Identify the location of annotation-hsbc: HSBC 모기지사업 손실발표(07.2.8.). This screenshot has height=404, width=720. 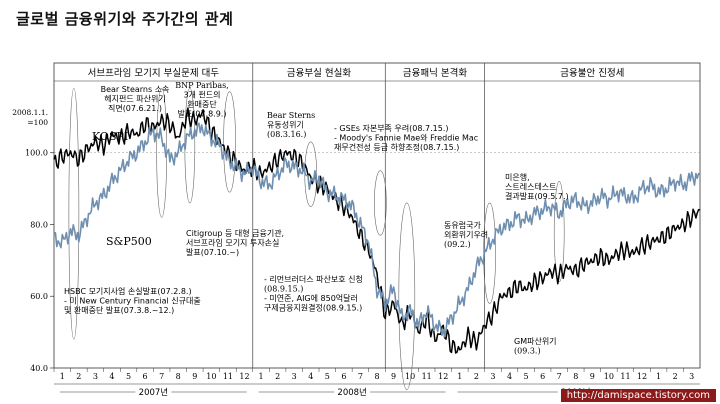
(128, 291).